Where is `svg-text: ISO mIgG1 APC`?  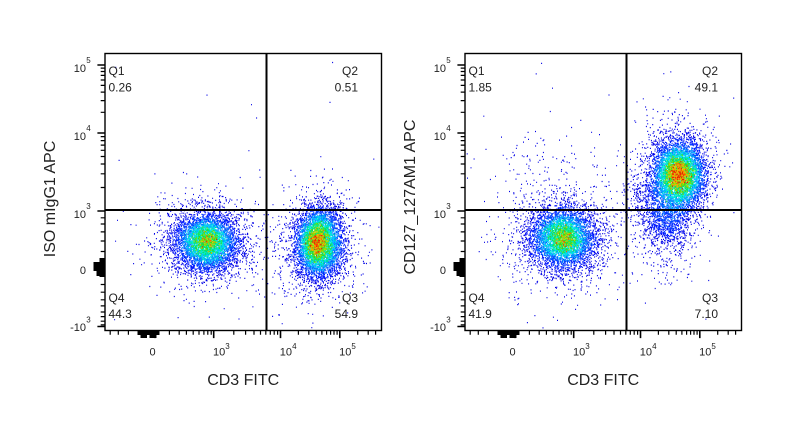
svg-text: ISO mIgG1 APC is located at coordinates (50, 199).